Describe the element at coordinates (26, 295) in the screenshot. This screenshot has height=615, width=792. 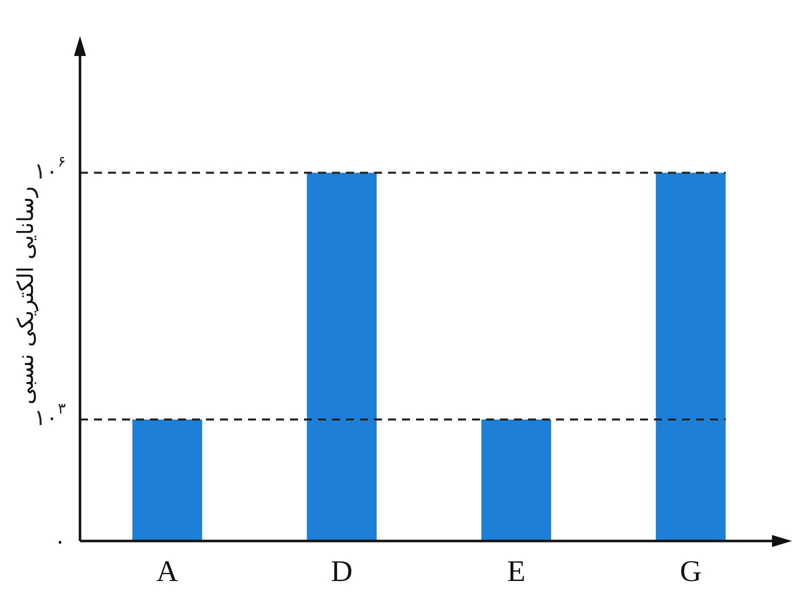
I see `y-axis-title: رسانایی الکتریکی نسبی` at that location.